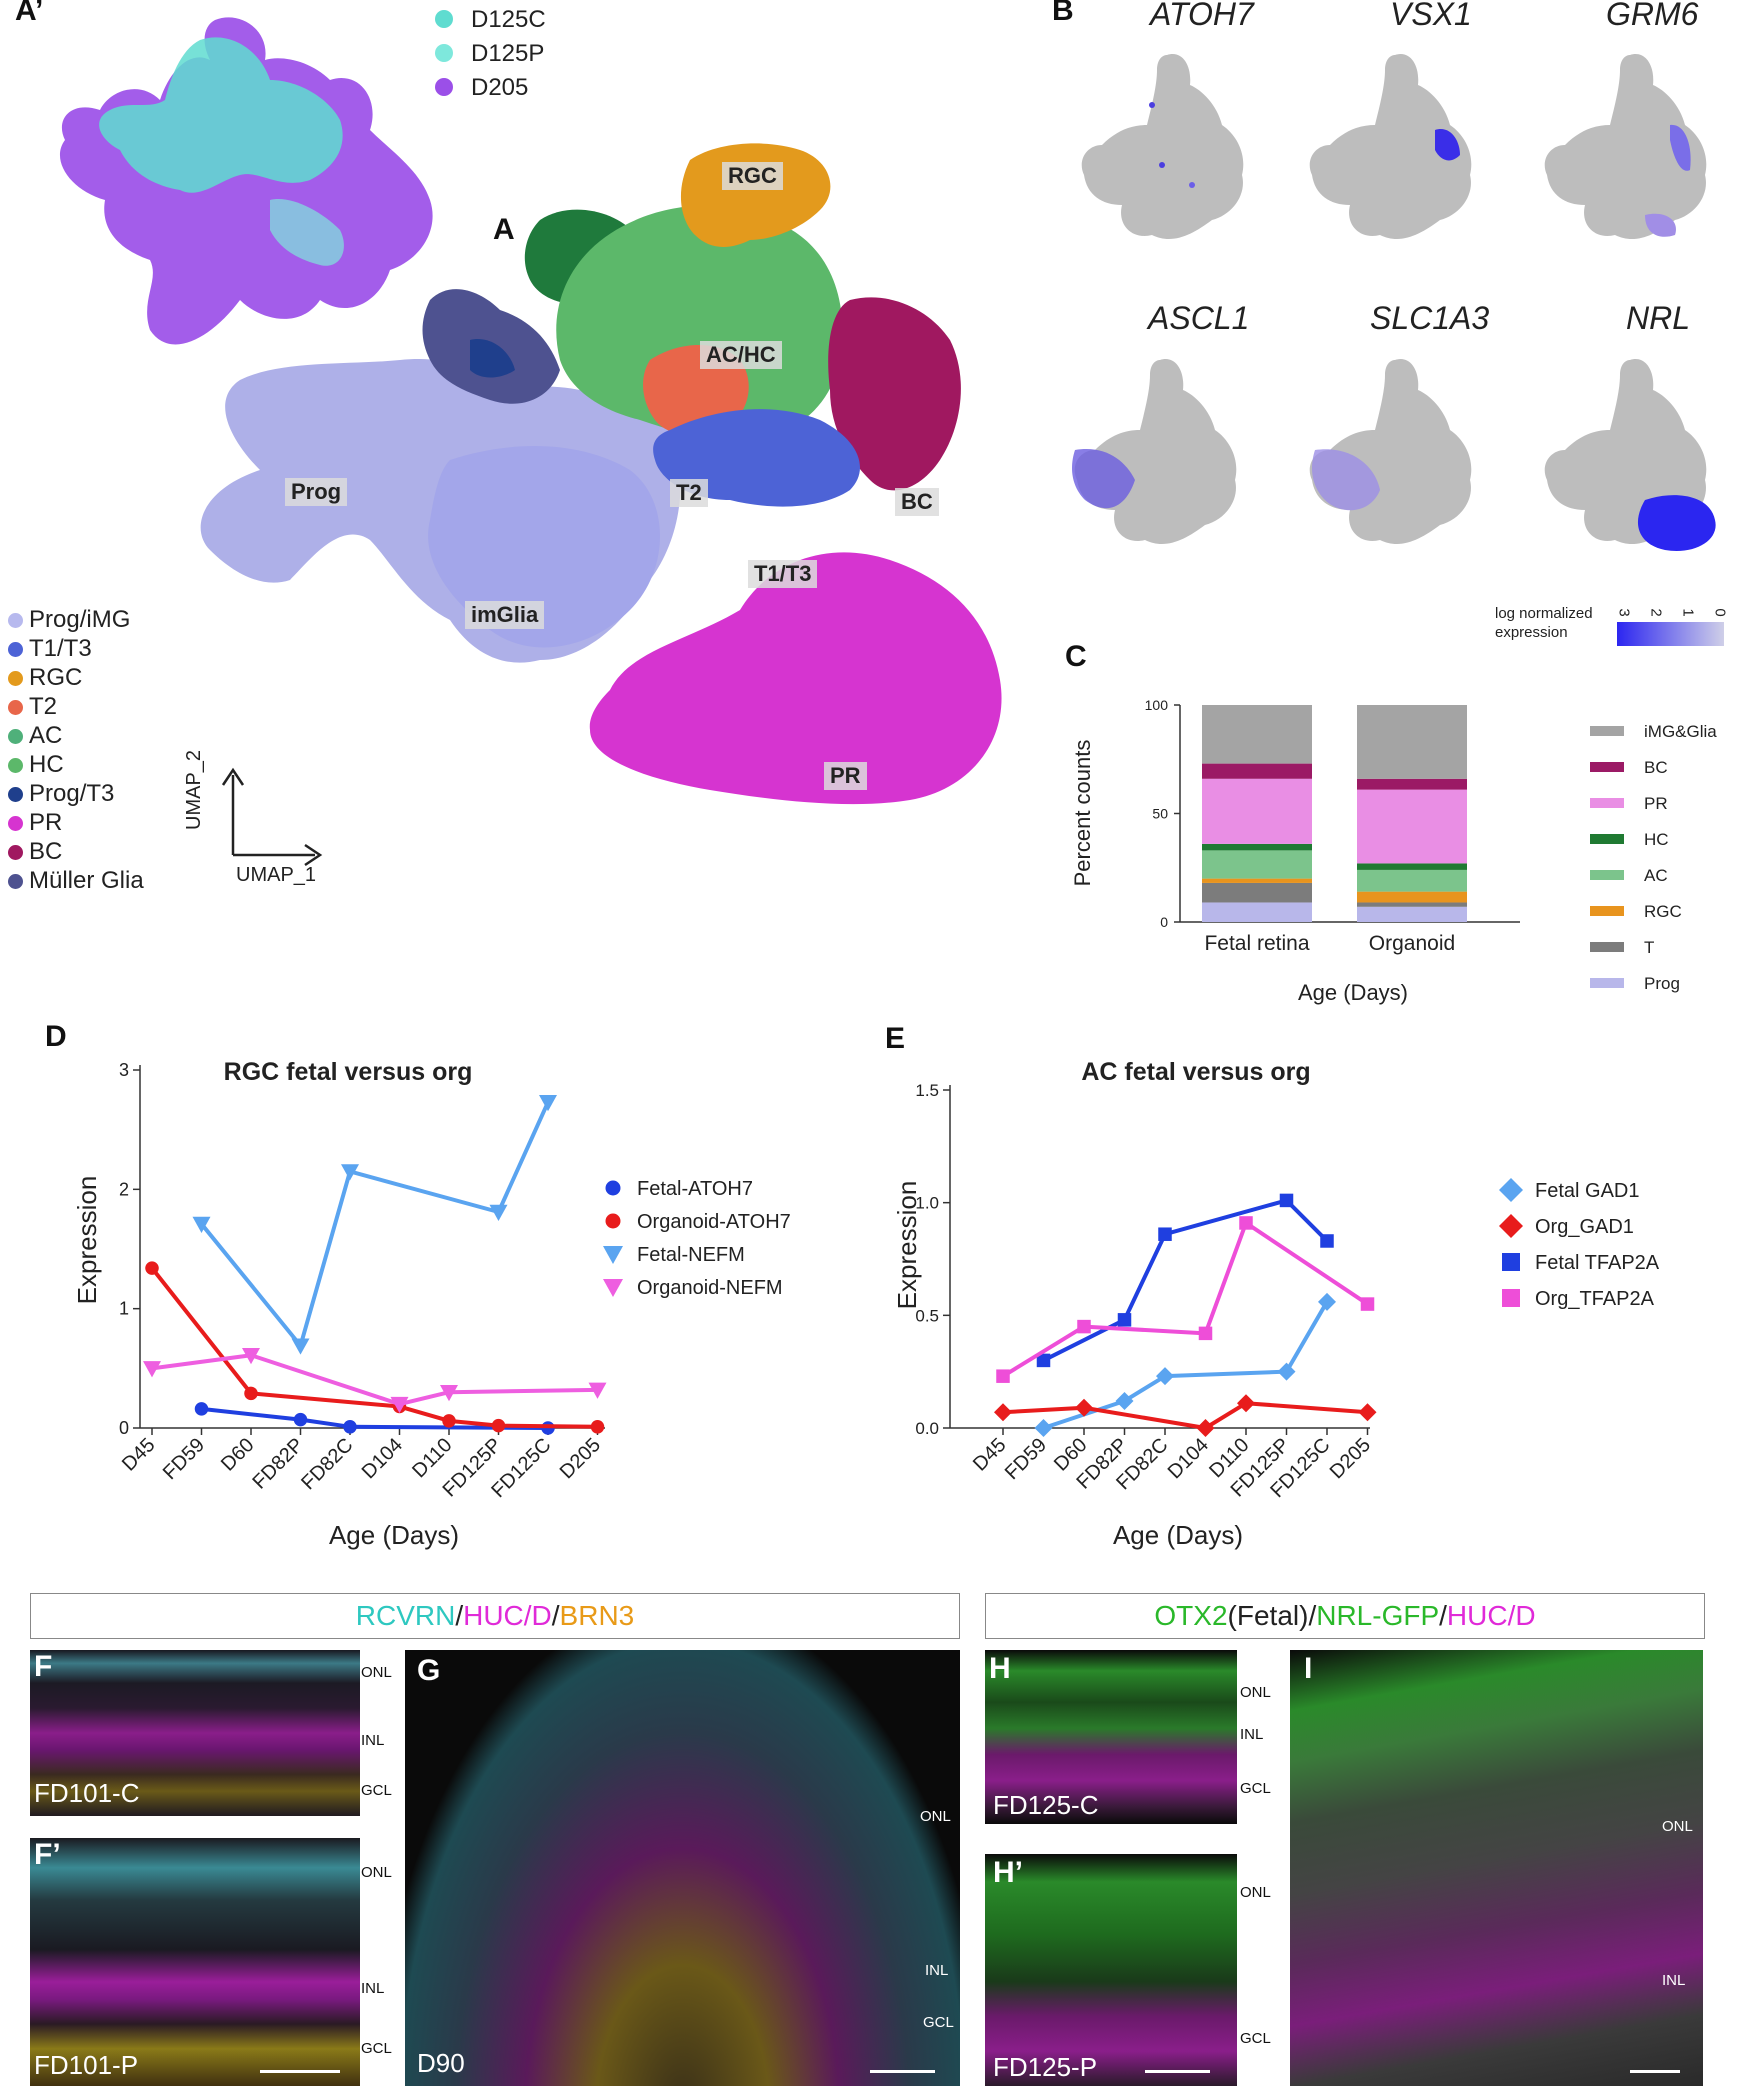 The height and width of the screenshot is (2090, 1743). Describe the element at coordinates (495, 1616) in the screenshot. I see `stain-header-left: RCVRN/HUC/D/BRN3` at that location.